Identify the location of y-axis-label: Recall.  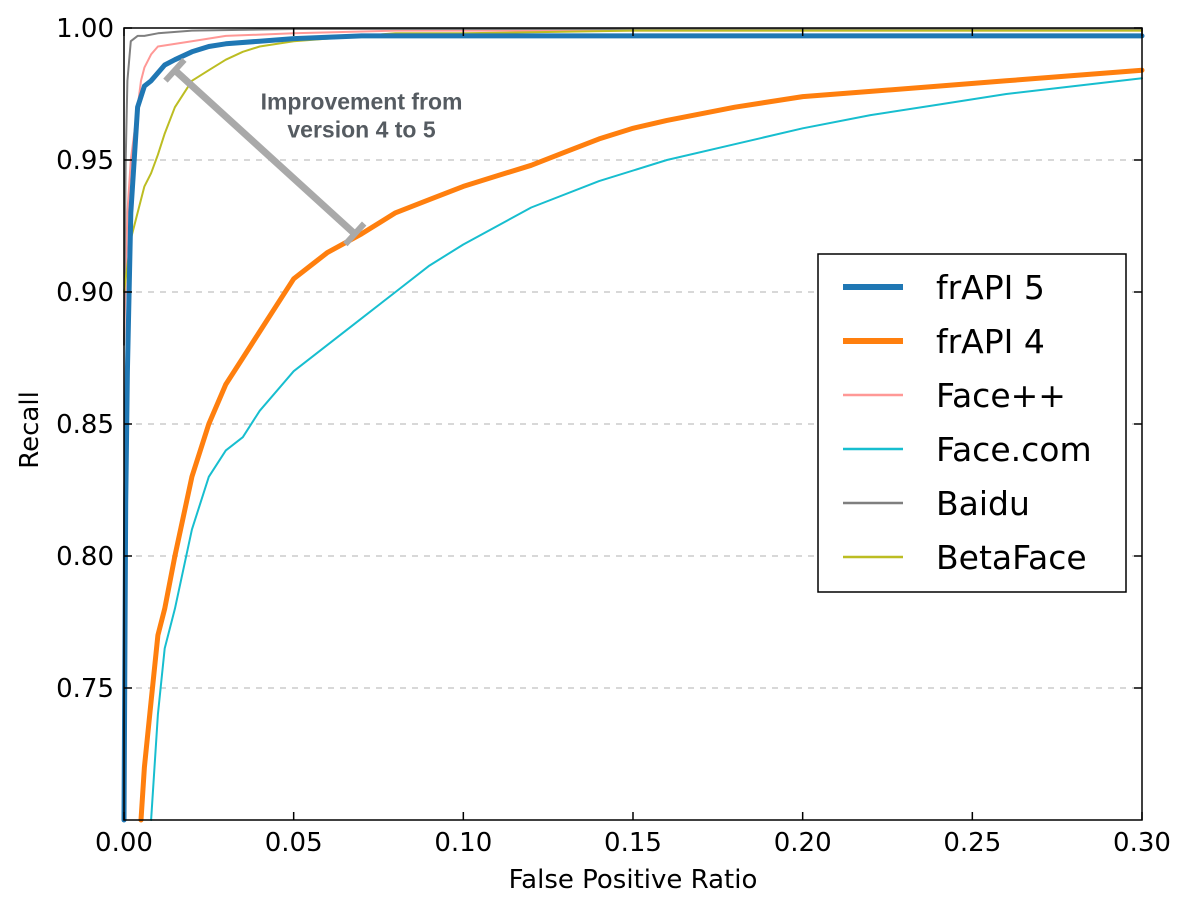
(30, 430).